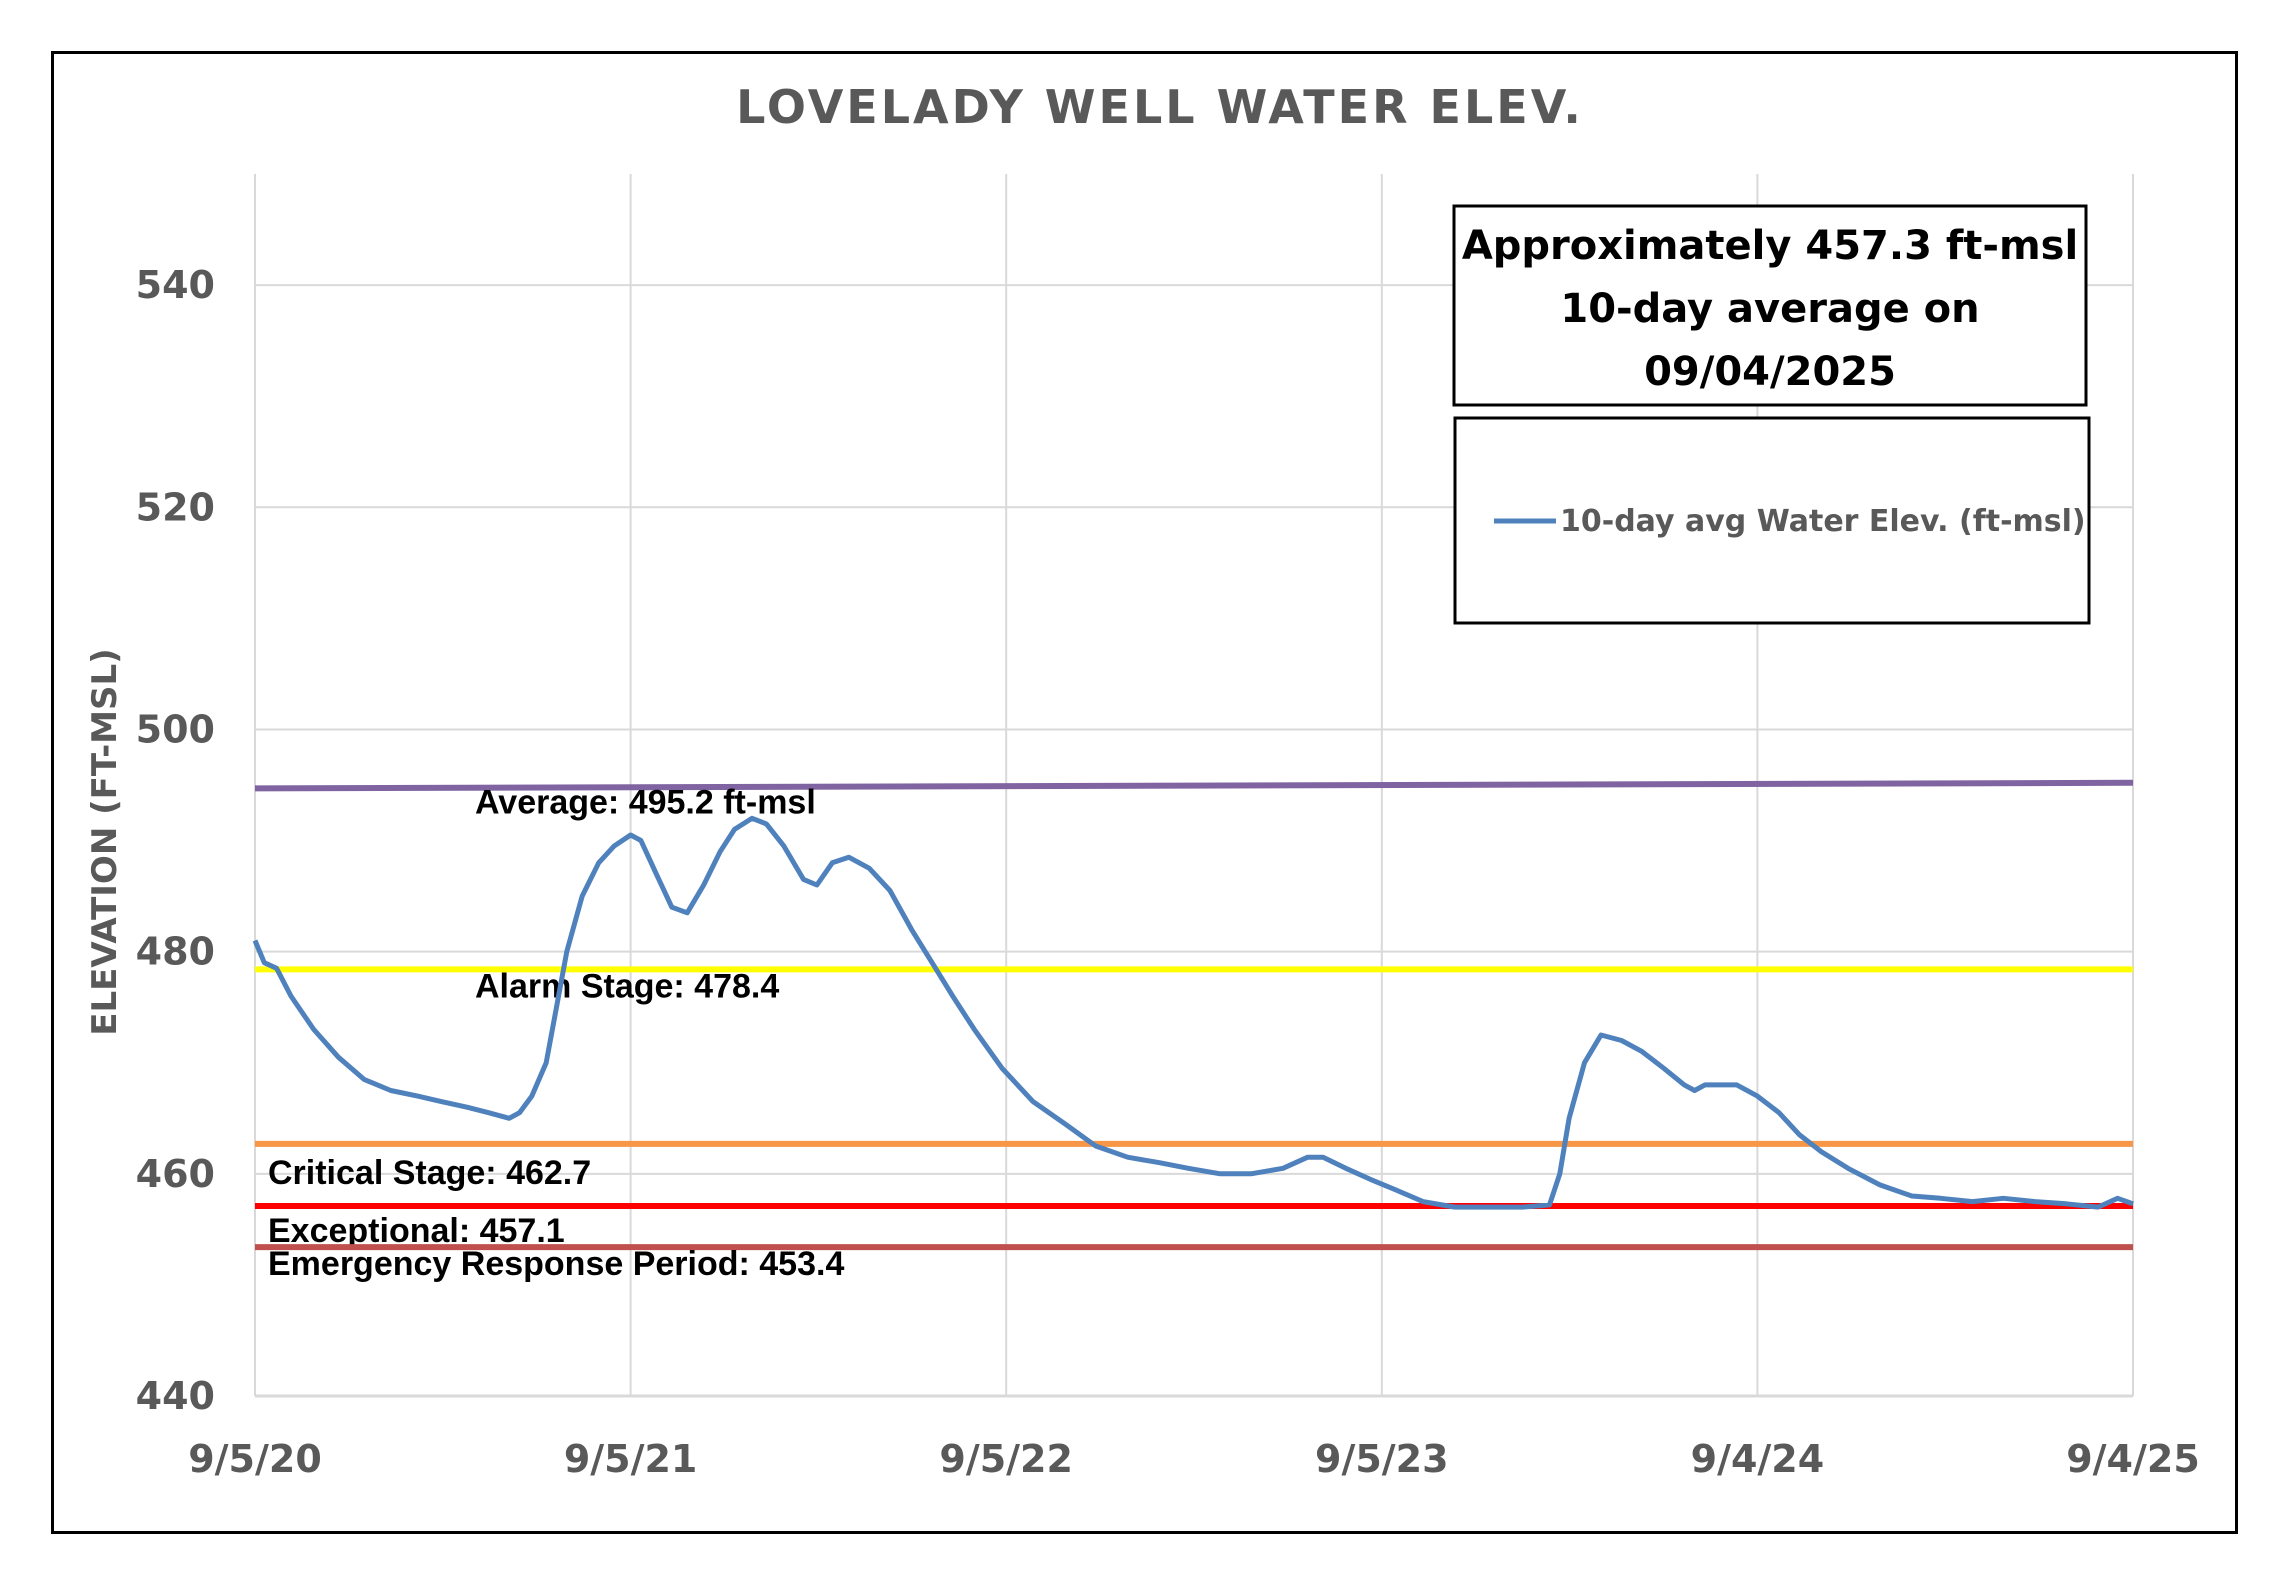 The width and height of the screenshot is (2287, 1574). Describe the element at coordinates (1758, 1459) in the screenshot. I see `x-tick-label: 9/4/24` at that location.